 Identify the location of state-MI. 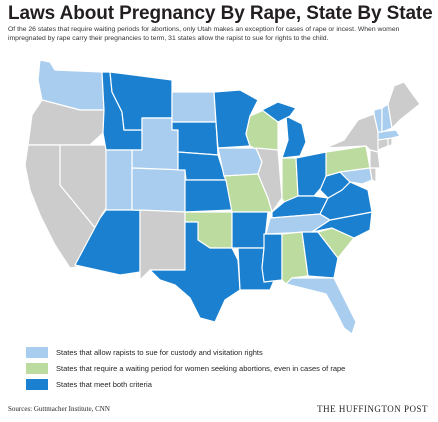
(294, 137).